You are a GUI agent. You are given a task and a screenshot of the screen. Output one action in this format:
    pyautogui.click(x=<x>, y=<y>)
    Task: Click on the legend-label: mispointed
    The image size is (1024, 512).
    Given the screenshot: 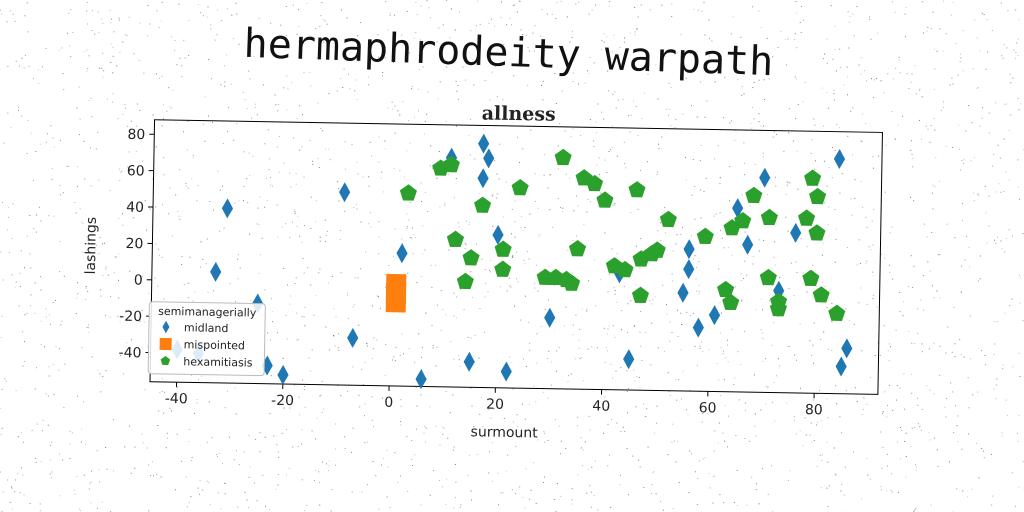 What is the action you would take?
    pyautogui.click(x=215, y=345)
    